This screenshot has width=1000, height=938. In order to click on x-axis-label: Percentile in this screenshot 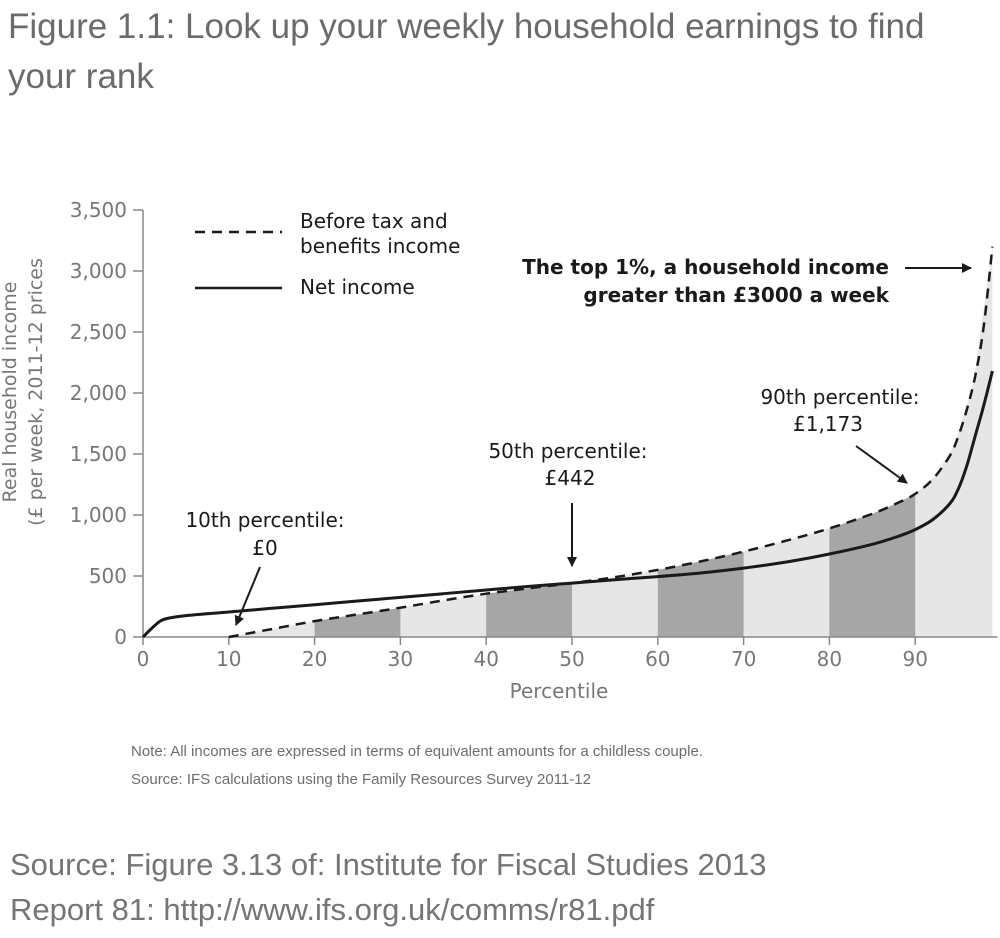, I will do `click(559, 691)`.